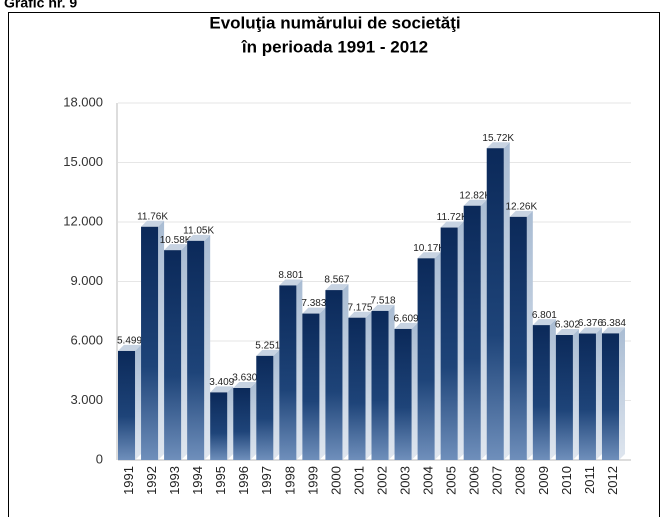 The image size is (667, 517). I want to click on value-label: 5.251, so click(267, 345).